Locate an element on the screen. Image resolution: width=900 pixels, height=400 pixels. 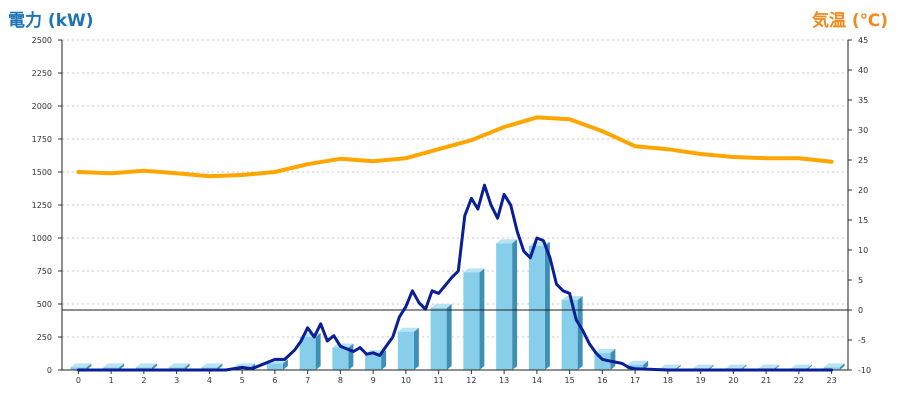
left-axis-tick-label: 250 is located at coordinates (44, 337).